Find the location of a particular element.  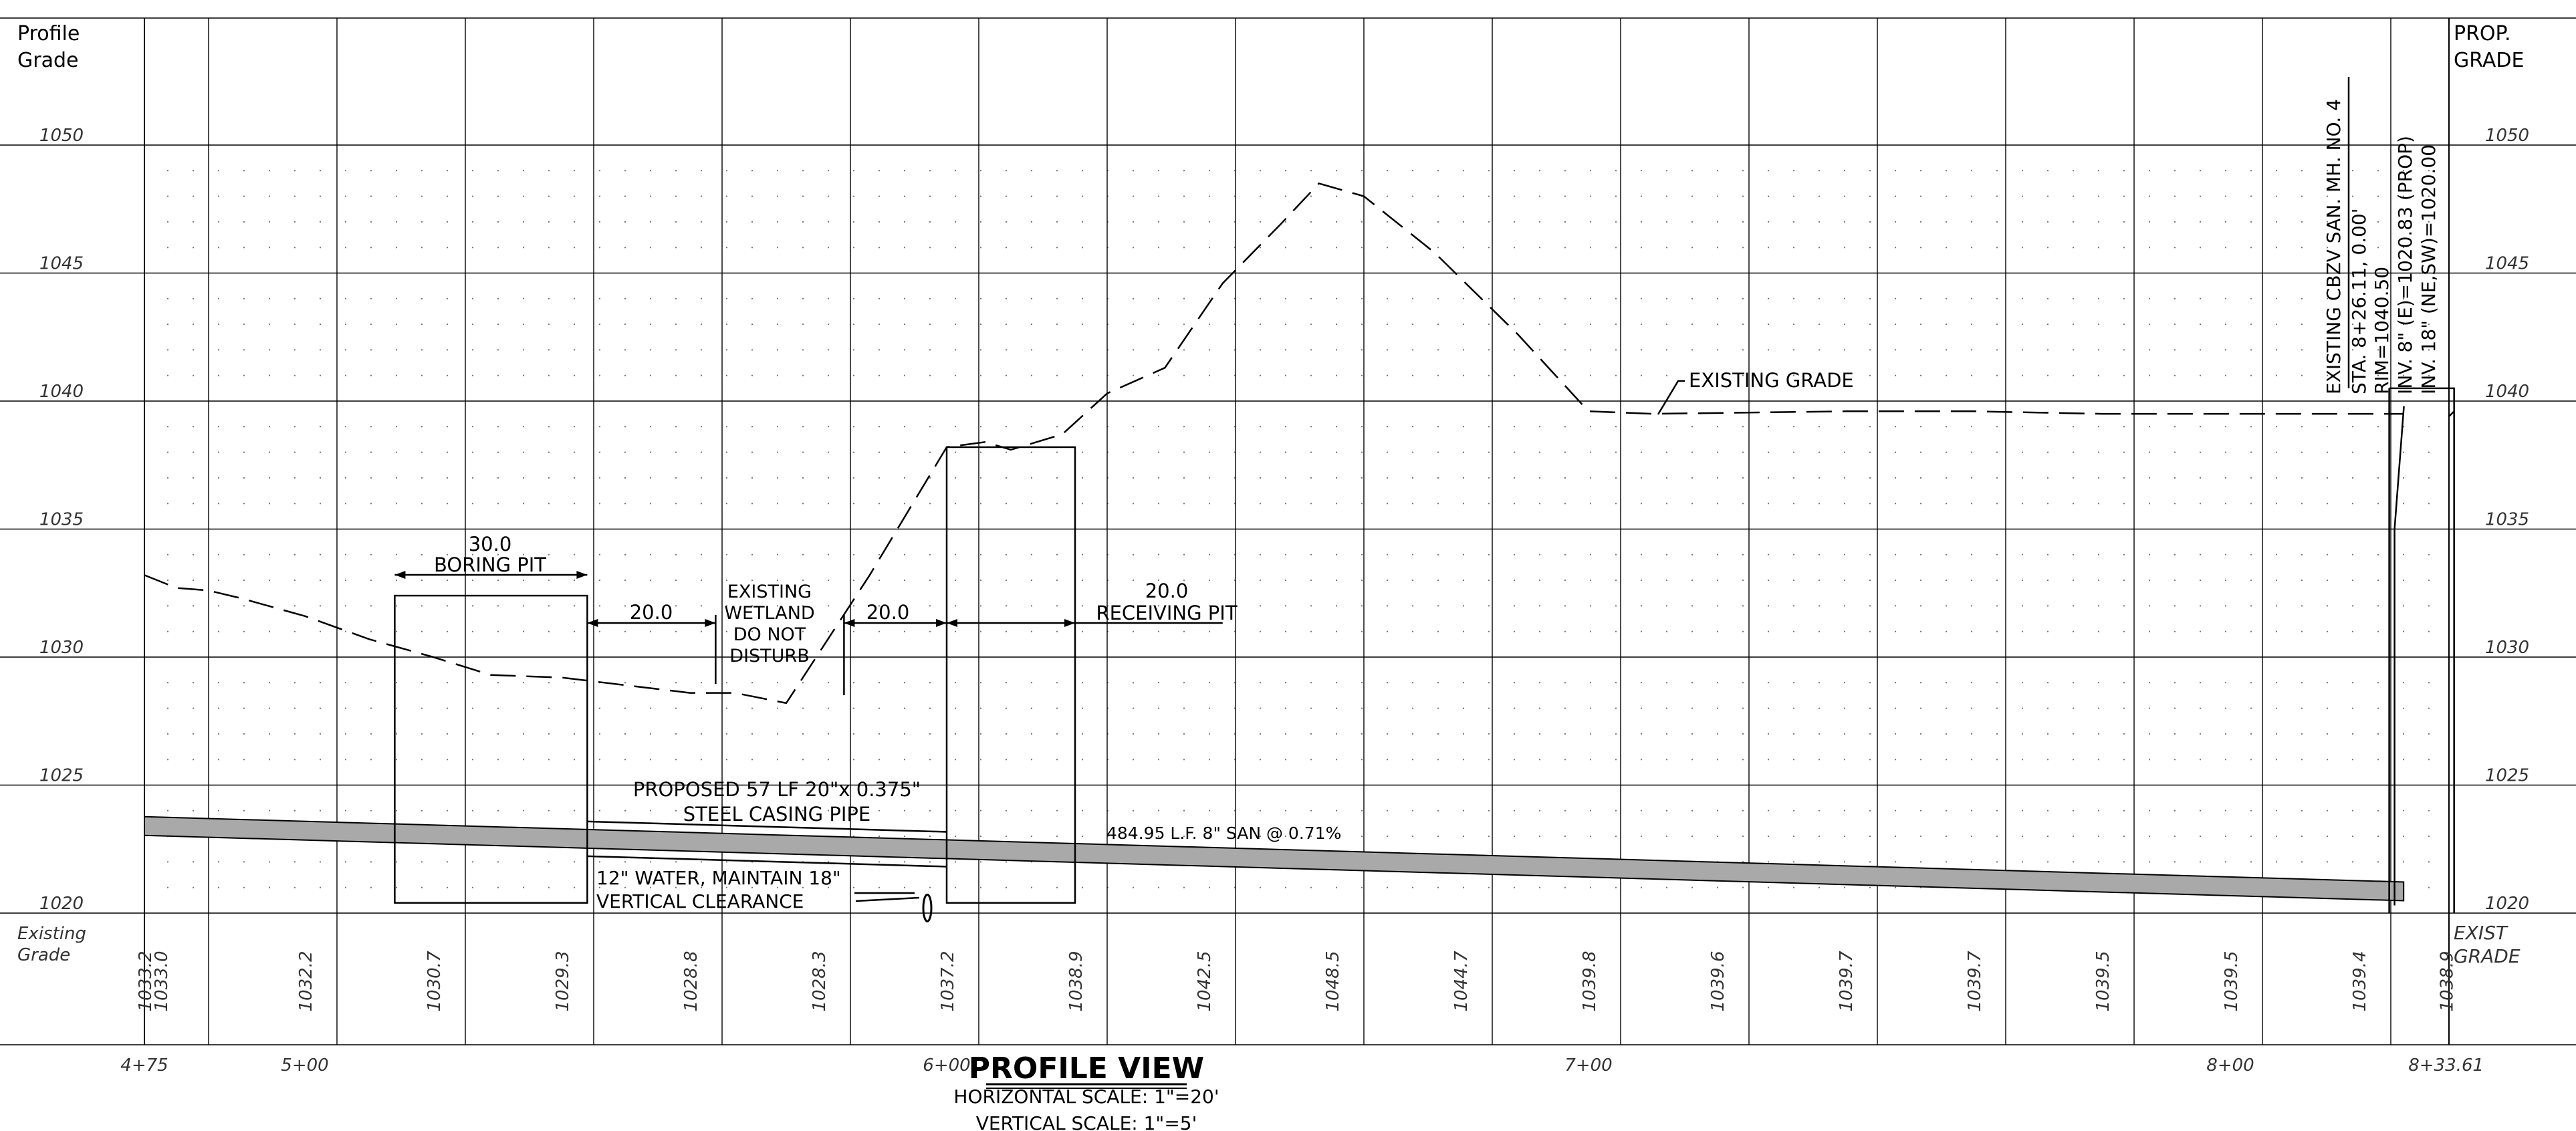

profile-view-title: PROFILE VIEW is located at coordinates (1086, 1068).